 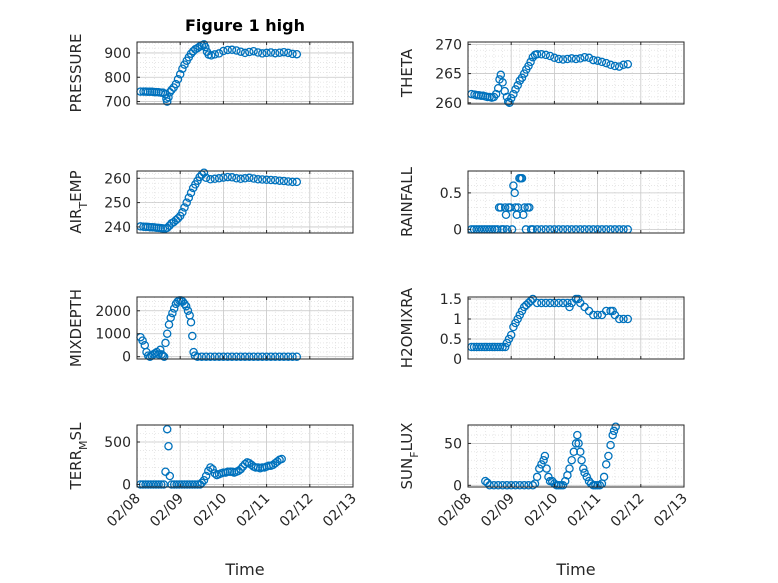 I want to click on y-tick-label: 270, so click(x=448, y=45).